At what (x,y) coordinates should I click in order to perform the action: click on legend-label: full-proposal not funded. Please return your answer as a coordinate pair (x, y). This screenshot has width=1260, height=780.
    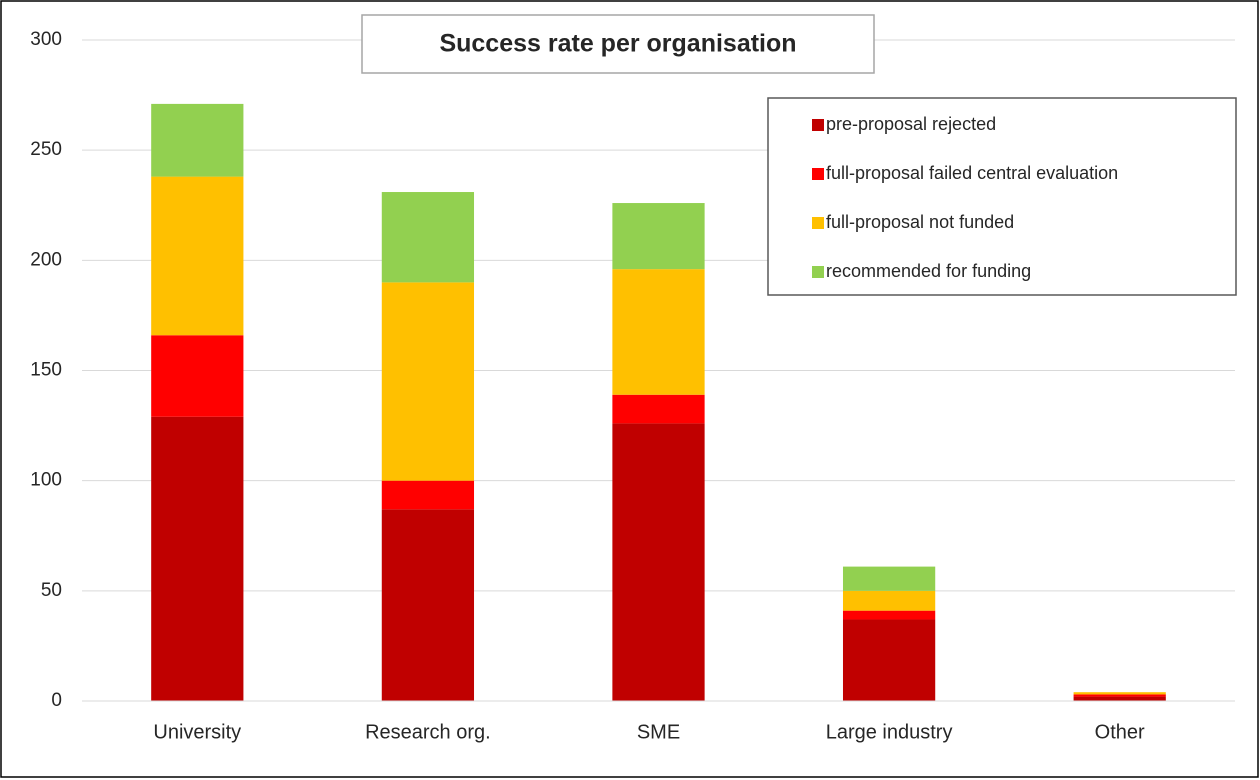
    Looking at the image, I should click on (920, 222).